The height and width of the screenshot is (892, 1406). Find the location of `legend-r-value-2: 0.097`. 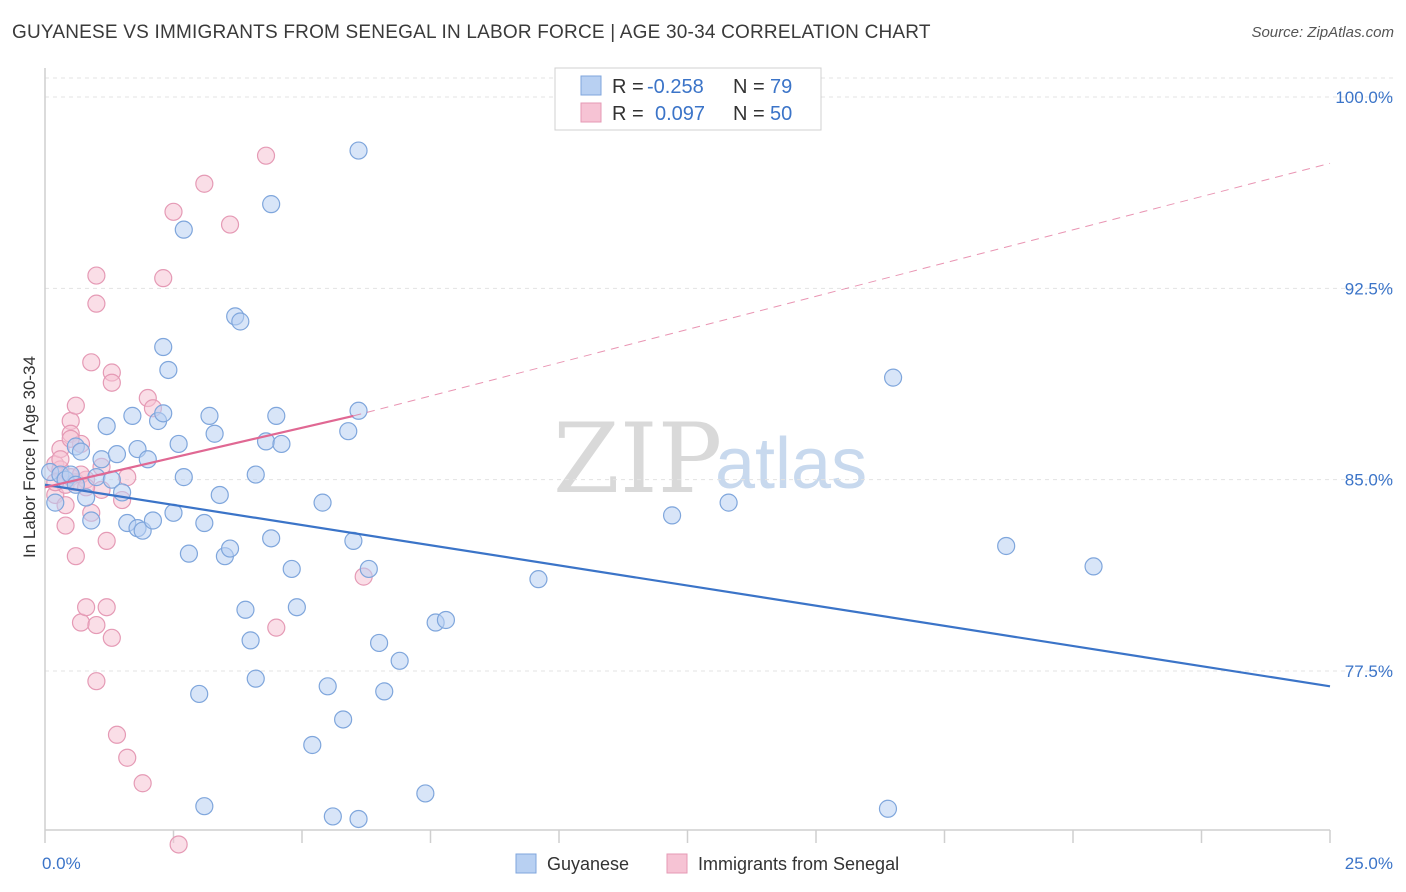

legend-r-value-2: 0.097 is located at coordinates (680, 114).